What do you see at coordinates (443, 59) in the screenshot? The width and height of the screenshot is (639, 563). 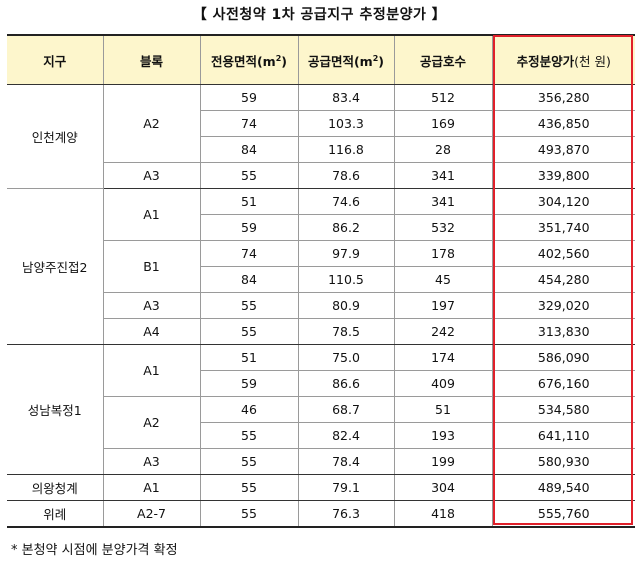 I see `header-units: 공급호수` at bounding box center [443, 59].